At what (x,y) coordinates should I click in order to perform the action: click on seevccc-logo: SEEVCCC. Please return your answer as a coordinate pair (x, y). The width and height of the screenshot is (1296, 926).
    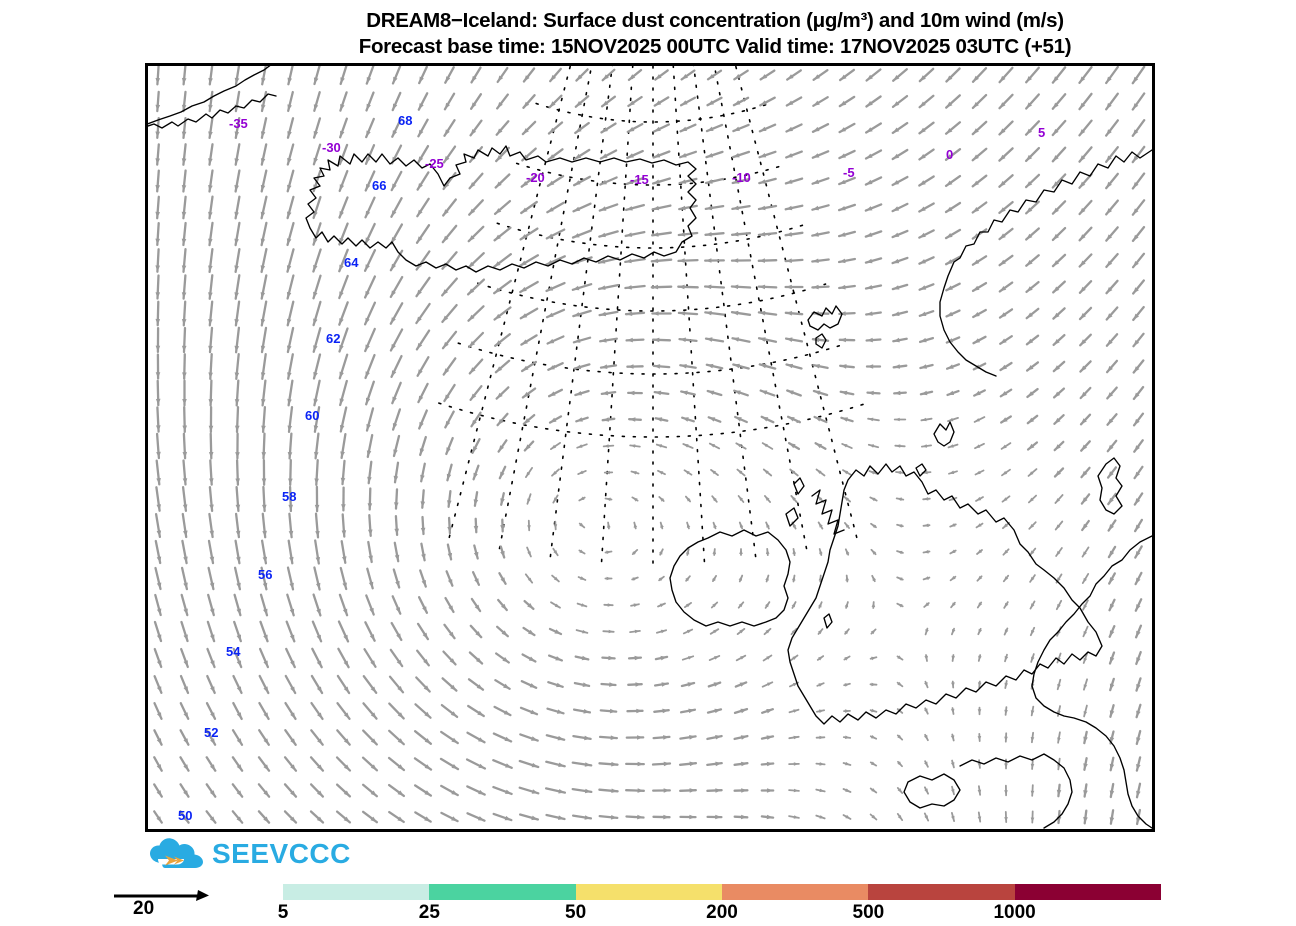
    Looking at the image, I should click on (249, 854).